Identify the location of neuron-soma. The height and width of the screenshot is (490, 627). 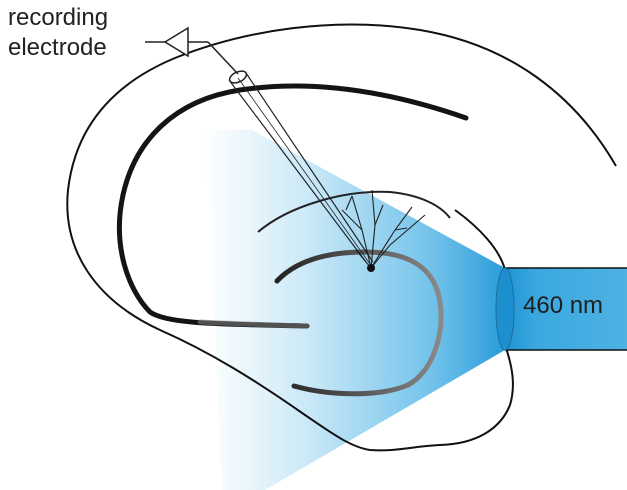
(371, 268).